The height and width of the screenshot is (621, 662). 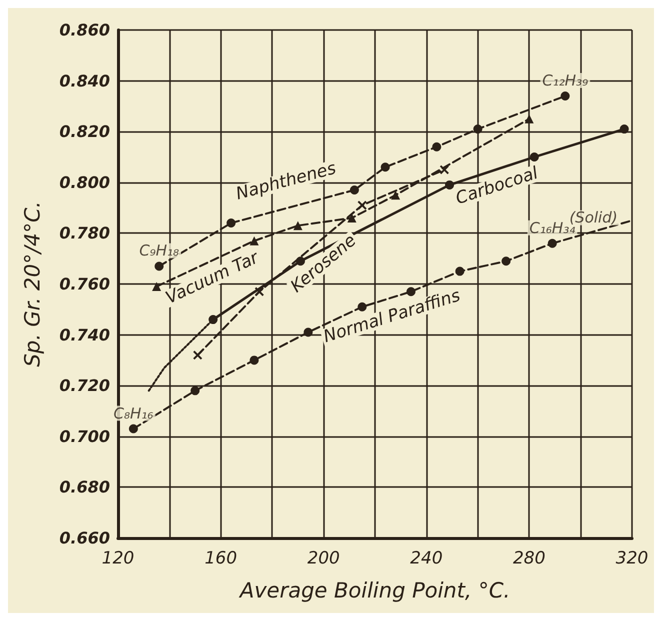 I want to click on x-tick-label: 280, so click(x=529, y=558).